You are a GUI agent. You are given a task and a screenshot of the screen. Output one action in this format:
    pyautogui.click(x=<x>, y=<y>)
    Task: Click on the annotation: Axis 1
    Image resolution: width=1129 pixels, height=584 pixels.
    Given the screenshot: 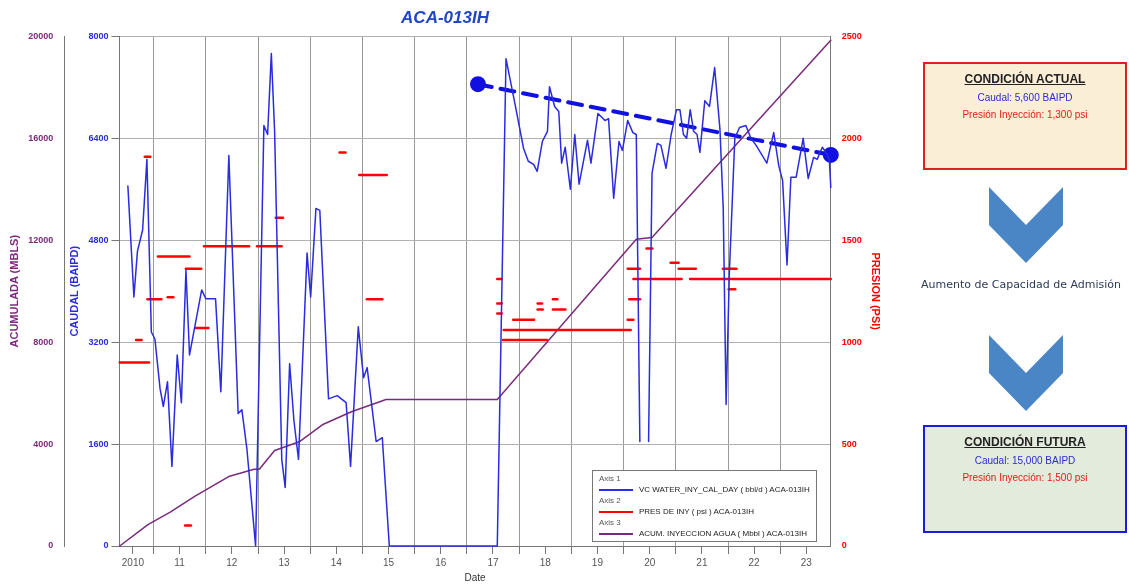 What is the action you would take?
    pyautogui.click(x=610, y=478)
    